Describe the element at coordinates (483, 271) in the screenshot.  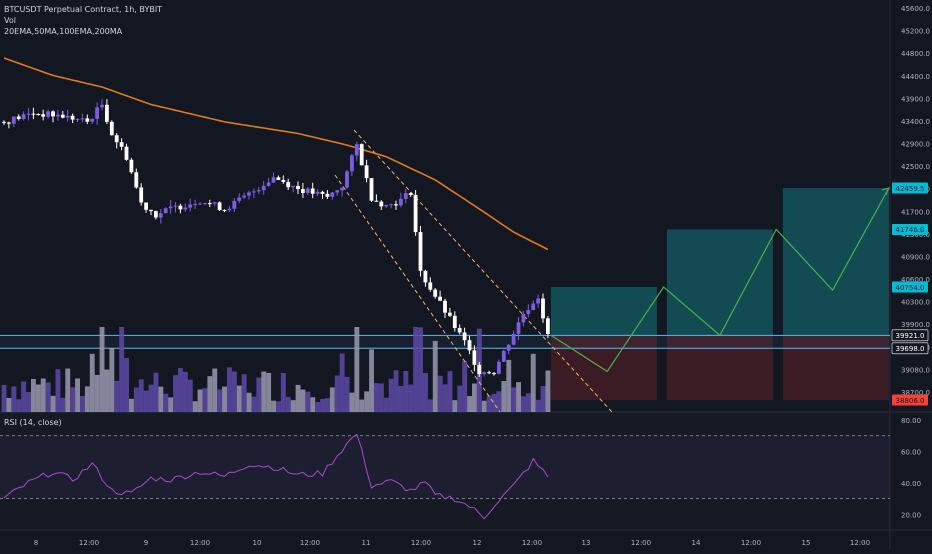
I see `channel-upper-line` at that location.